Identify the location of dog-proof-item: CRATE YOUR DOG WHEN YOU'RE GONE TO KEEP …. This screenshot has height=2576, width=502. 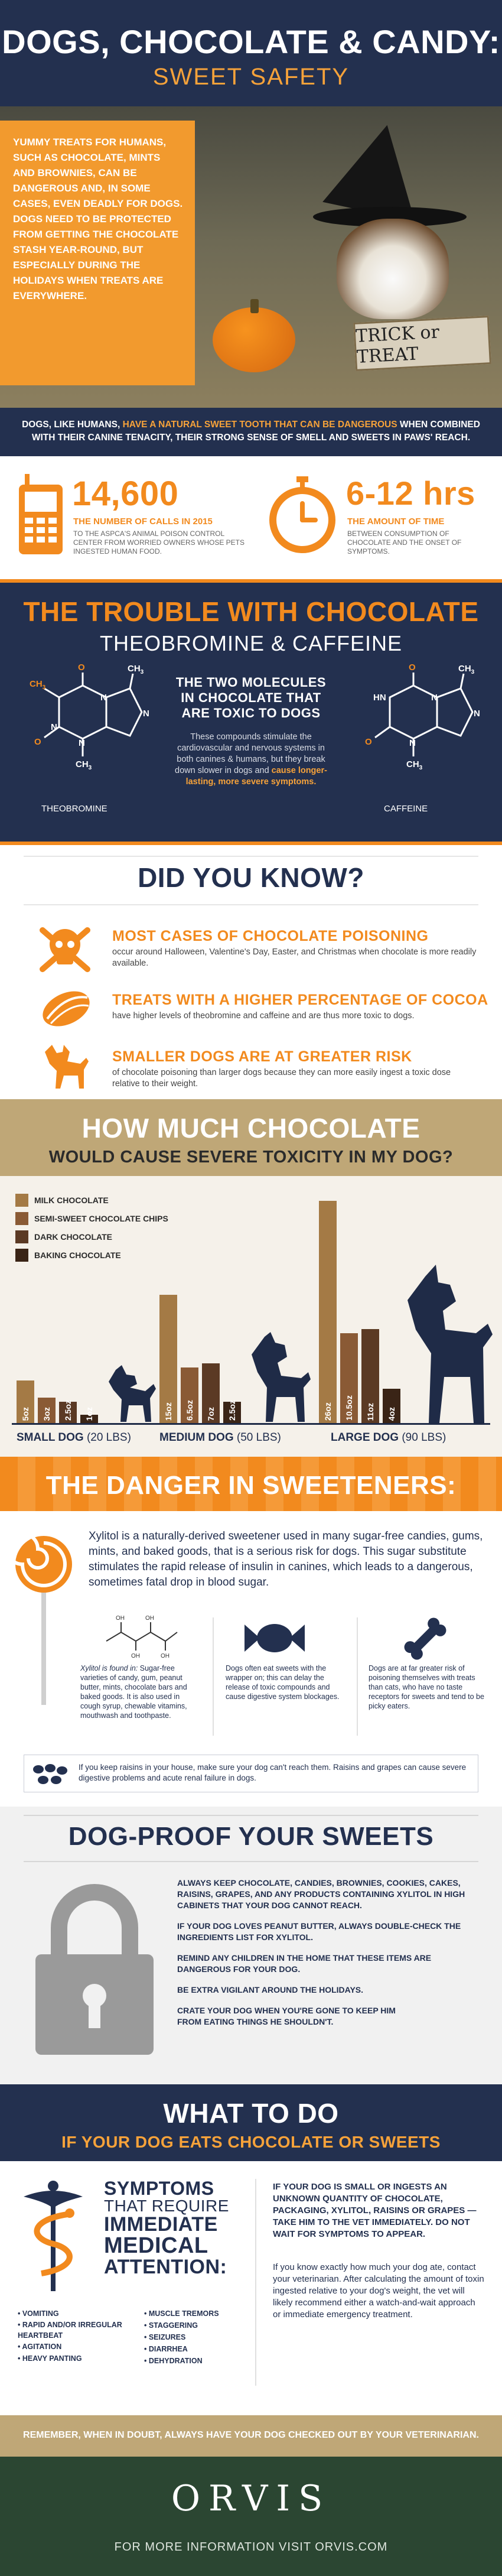
(286, 2016).